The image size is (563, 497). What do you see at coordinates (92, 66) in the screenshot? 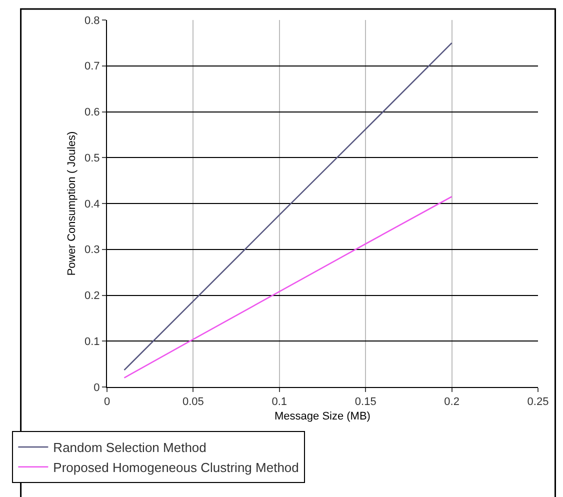
I see `y-tick-label: 0.7` at bounding box center [92, 66].